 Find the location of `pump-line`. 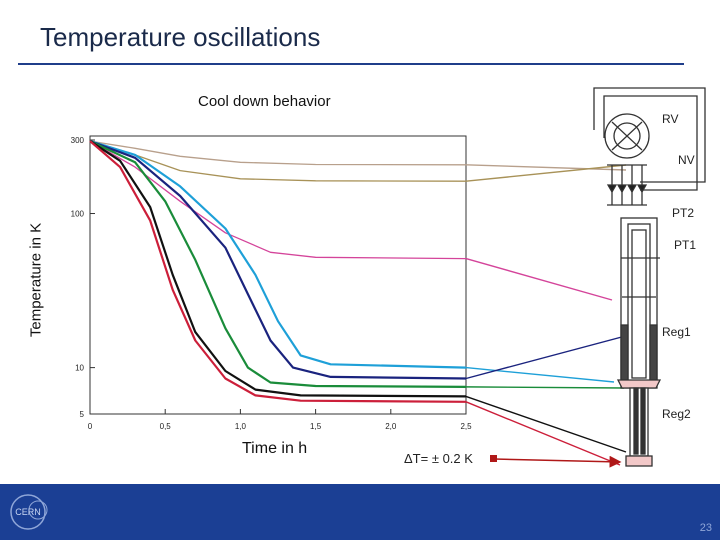

pump-line is located at coordinates (649, 135).